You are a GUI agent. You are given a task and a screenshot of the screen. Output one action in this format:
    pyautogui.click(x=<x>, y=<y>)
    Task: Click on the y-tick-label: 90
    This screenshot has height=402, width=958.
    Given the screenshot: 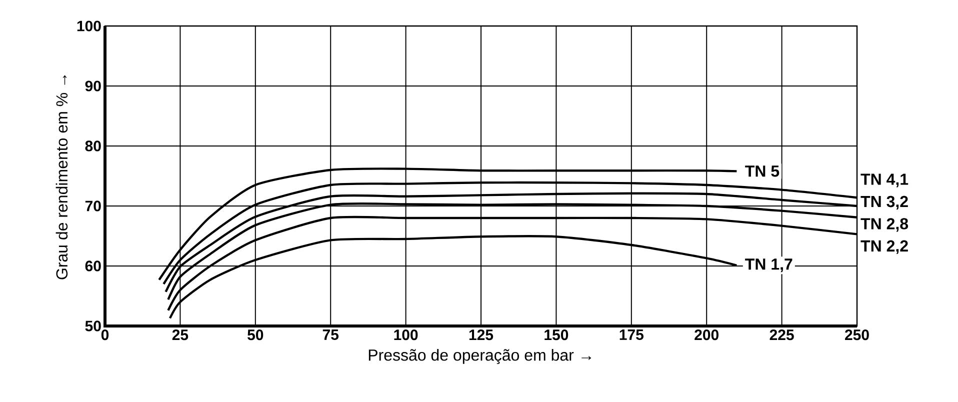 What is the action you would take?
    pyautogui.click(x=93, y=86)
    